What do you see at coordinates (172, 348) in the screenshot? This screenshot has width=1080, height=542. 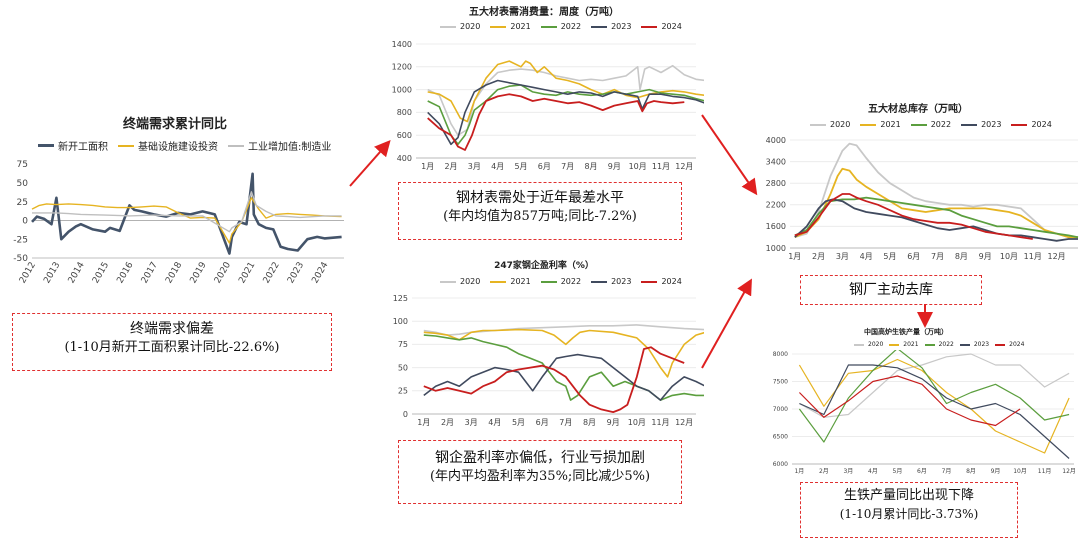 I see `note-line: (1-10月新开工面积累计同比-22.6%)` at bounding box center [172, 348].